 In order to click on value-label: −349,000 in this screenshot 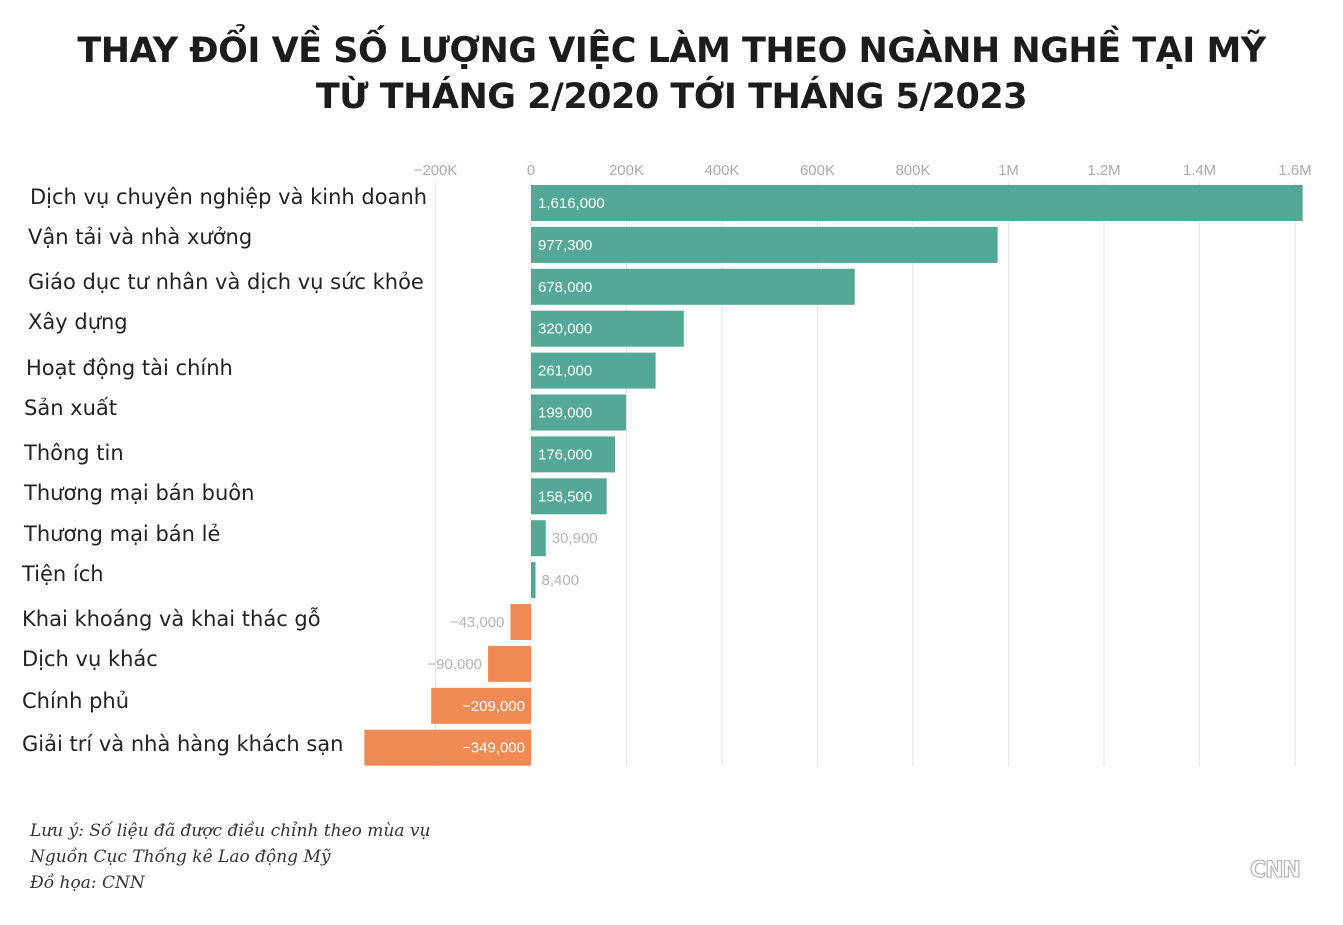, I will do `click(493, 748)`.